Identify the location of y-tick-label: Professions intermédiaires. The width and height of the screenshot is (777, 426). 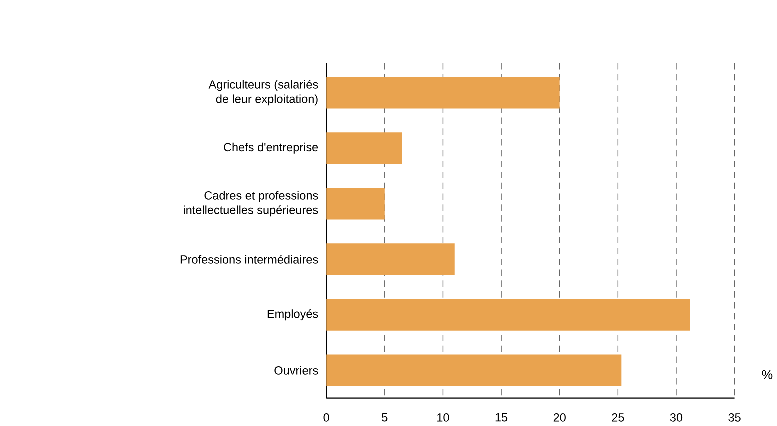
(249, 259).